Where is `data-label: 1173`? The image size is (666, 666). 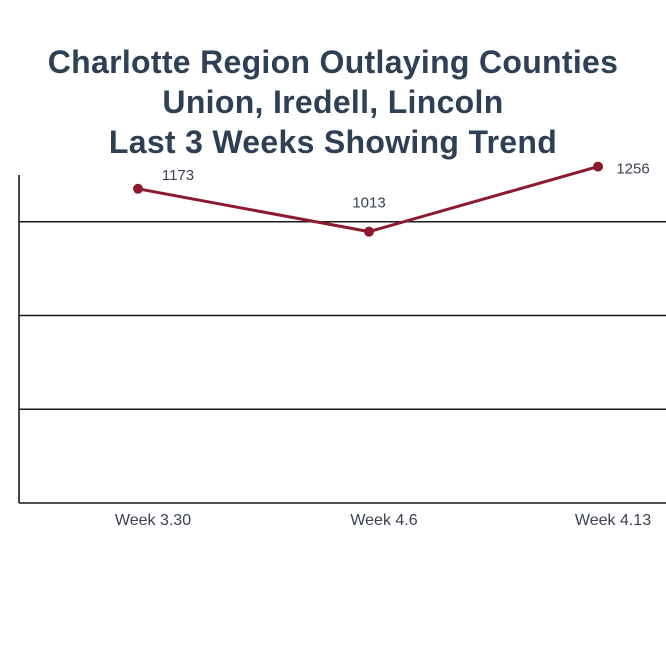
data-label: 1173 is located at coordinates (178, 175).